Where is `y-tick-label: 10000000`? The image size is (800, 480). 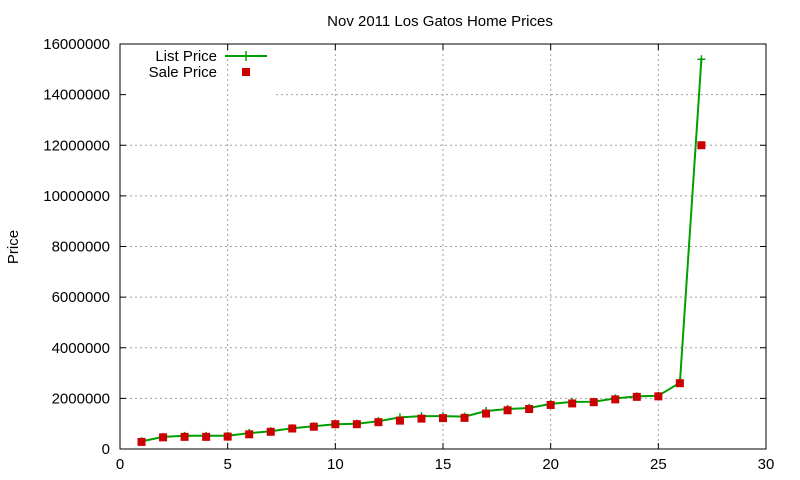 y-tick-label: 10000000 is located at coordinates (76, 196).